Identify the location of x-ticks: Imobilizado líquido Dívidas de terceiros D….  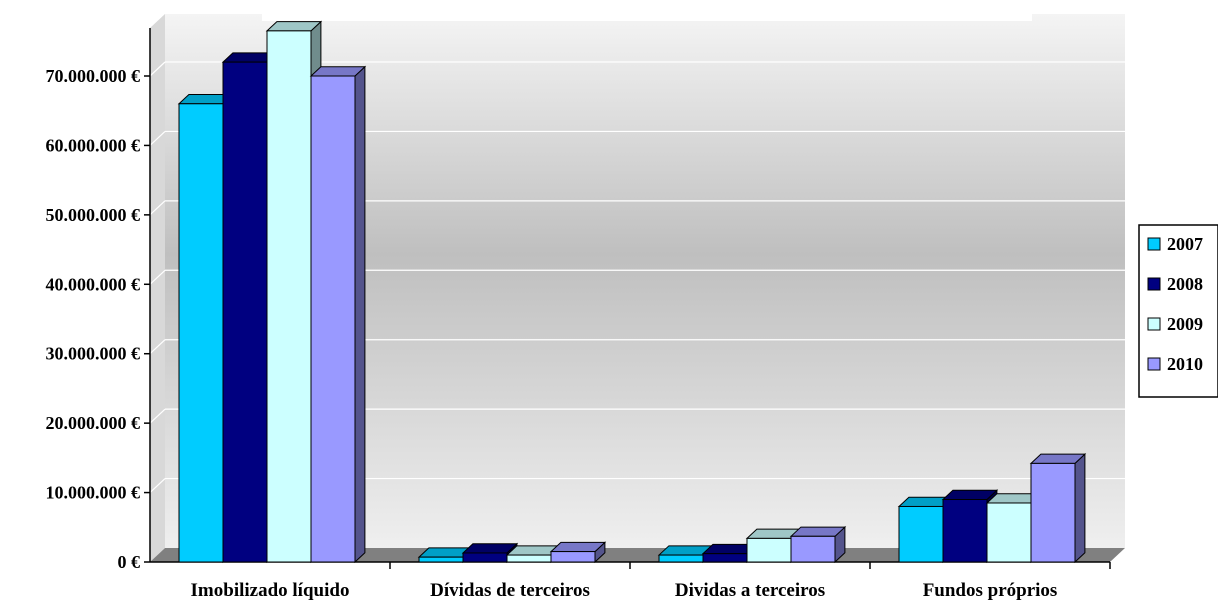
(651, 581).